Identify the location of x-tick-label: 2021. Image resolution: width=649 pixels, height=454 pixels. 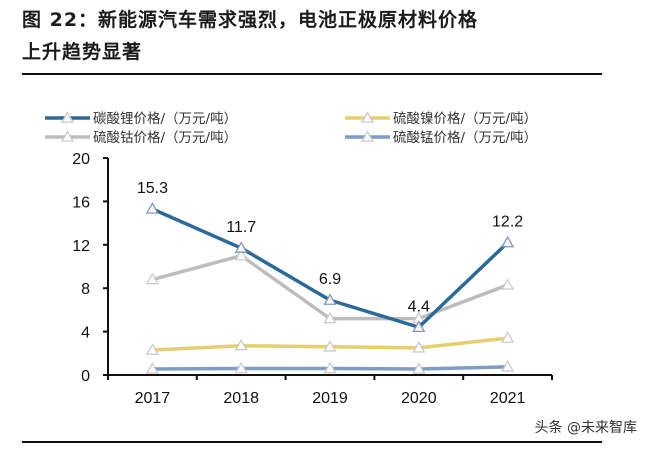
(508, 398).